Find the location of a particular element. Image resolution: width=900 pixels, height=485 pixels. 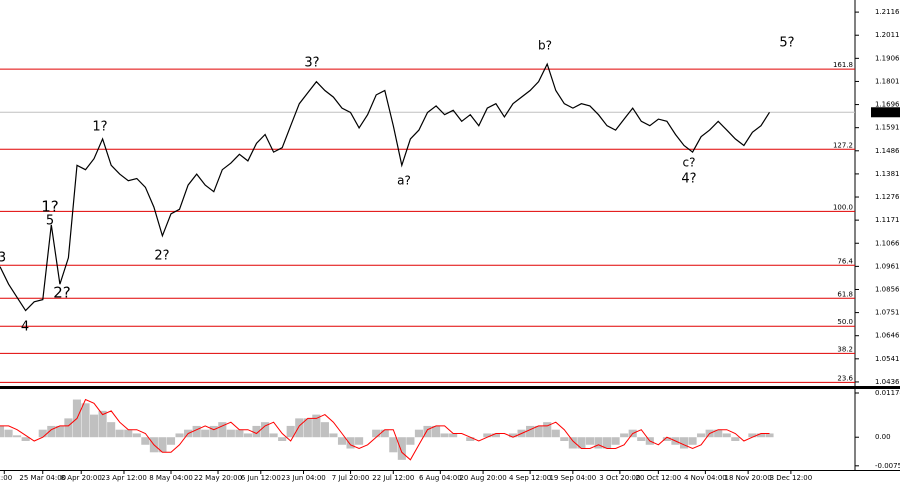

wave-label: 5 is located at coordinates (50, 221).